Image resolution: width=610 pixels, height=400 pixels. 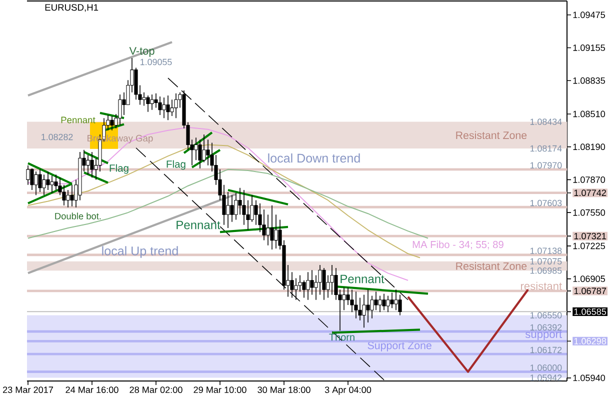 What do you see at coordinates (589, 212) in the screenshot?
I see `y-tick-label: 1.07550` at bounding box center [589, 212].